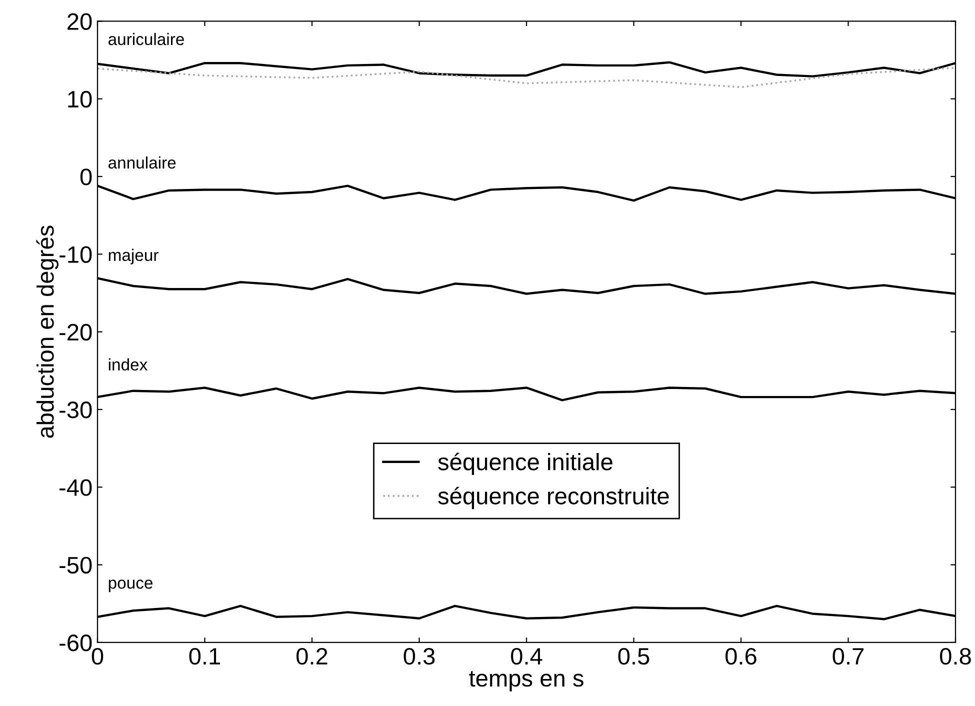 The width and height of the screenshot is (975, 706). Describe the element at coordinates (76, 643) in the screenshot. I see `y-tick-label: -60` at that location.